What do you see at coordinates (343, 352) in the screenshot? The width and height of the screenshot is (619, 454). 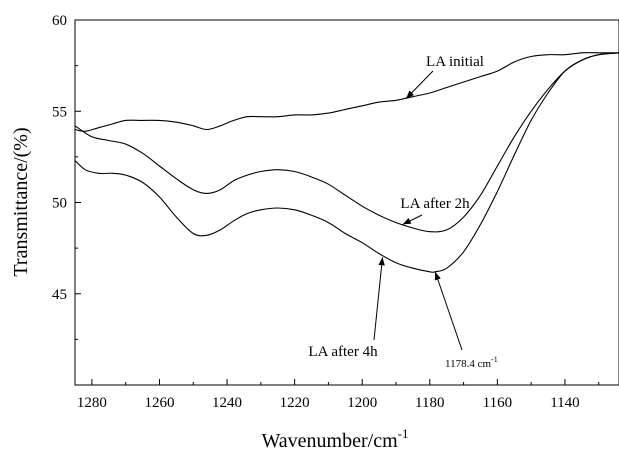 I see `annotation-la-after-4h: LA after 4h` at bounding box center [343, 352].